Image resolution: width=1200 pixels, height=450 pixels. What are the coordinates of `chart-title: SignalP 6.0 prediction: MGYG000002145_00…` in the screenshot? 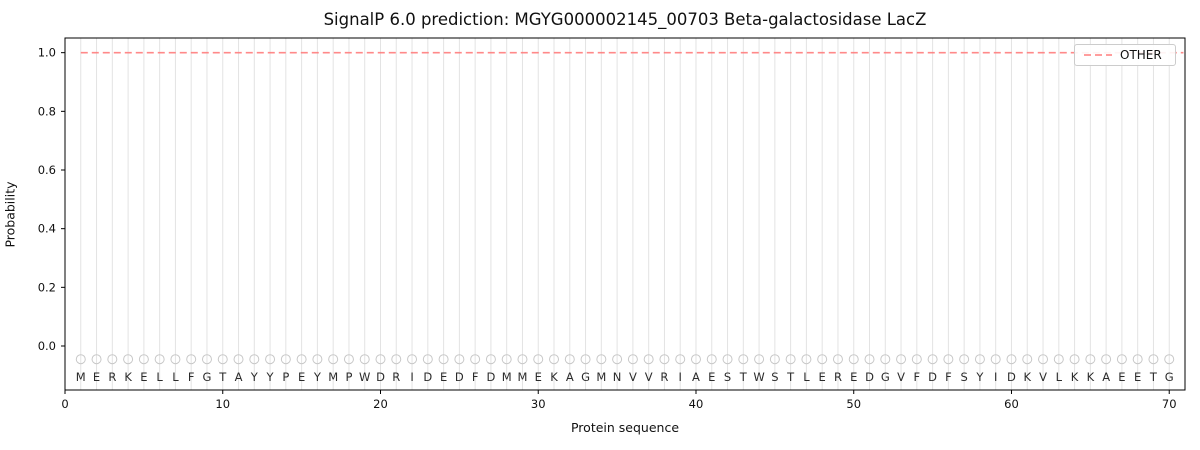 It's located at (625, 19).